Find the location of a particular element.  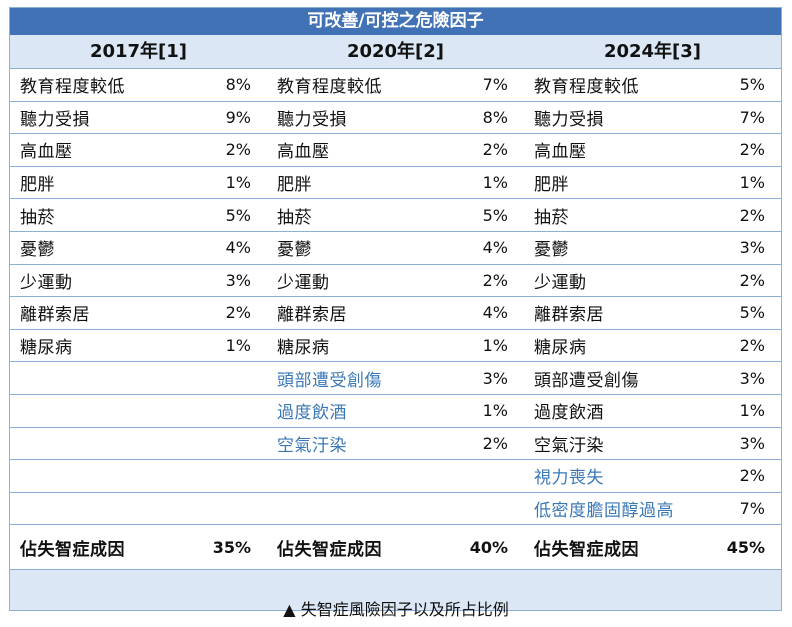

table-row: 高血壓 2% 高血壓 2% 高血壓 2% is located at coordinates (395, 150).